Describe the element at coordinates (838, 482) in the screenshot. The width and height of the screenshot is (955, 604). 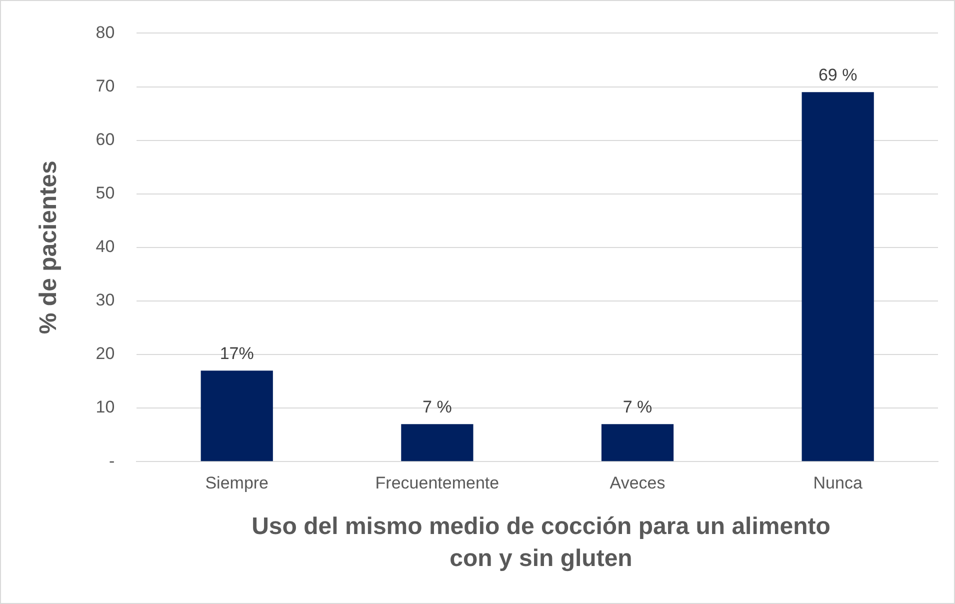
I see `x-tick-label: Nunca` at that location.